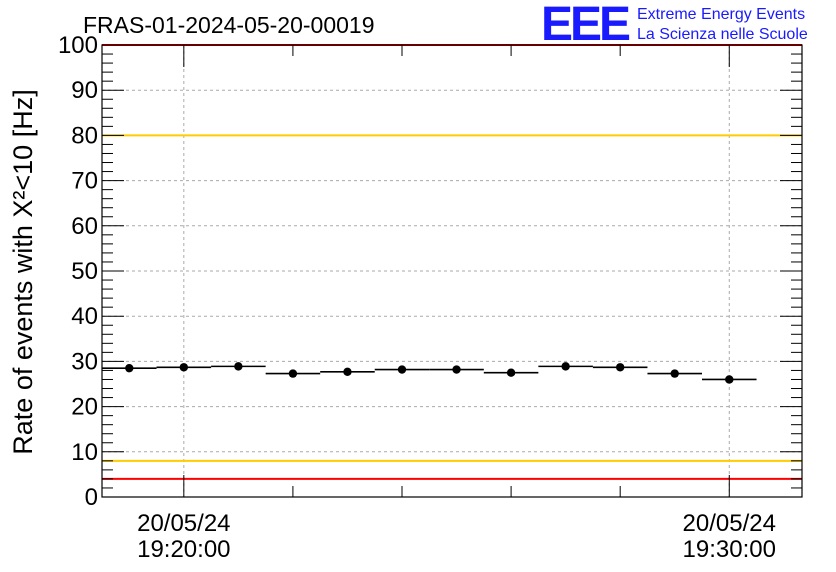  Describe the element at coordinates (84, 135) in the screenshot. I see `y-tick-label: 80` at that location.